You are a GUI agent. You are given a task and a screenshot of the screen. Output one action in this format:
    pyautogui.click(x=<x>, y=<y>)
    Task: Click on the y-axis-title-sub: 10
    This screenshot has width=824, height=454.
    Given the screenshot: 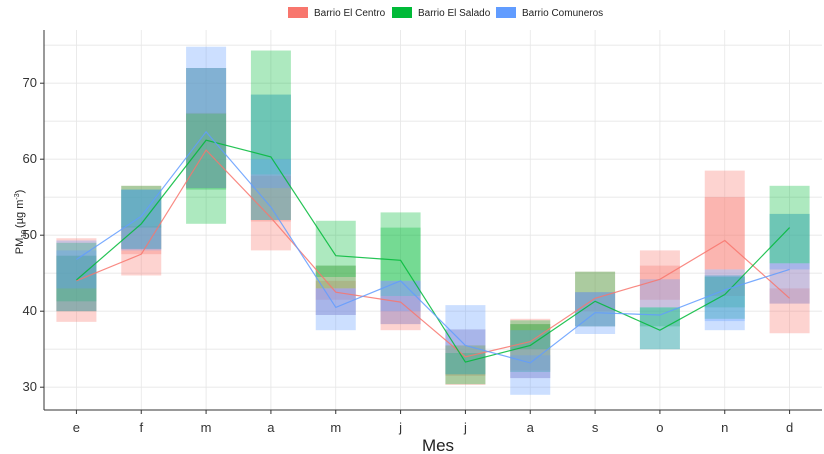 What is the action you would take?
    pyautogui.click(x=24, y=234)
    